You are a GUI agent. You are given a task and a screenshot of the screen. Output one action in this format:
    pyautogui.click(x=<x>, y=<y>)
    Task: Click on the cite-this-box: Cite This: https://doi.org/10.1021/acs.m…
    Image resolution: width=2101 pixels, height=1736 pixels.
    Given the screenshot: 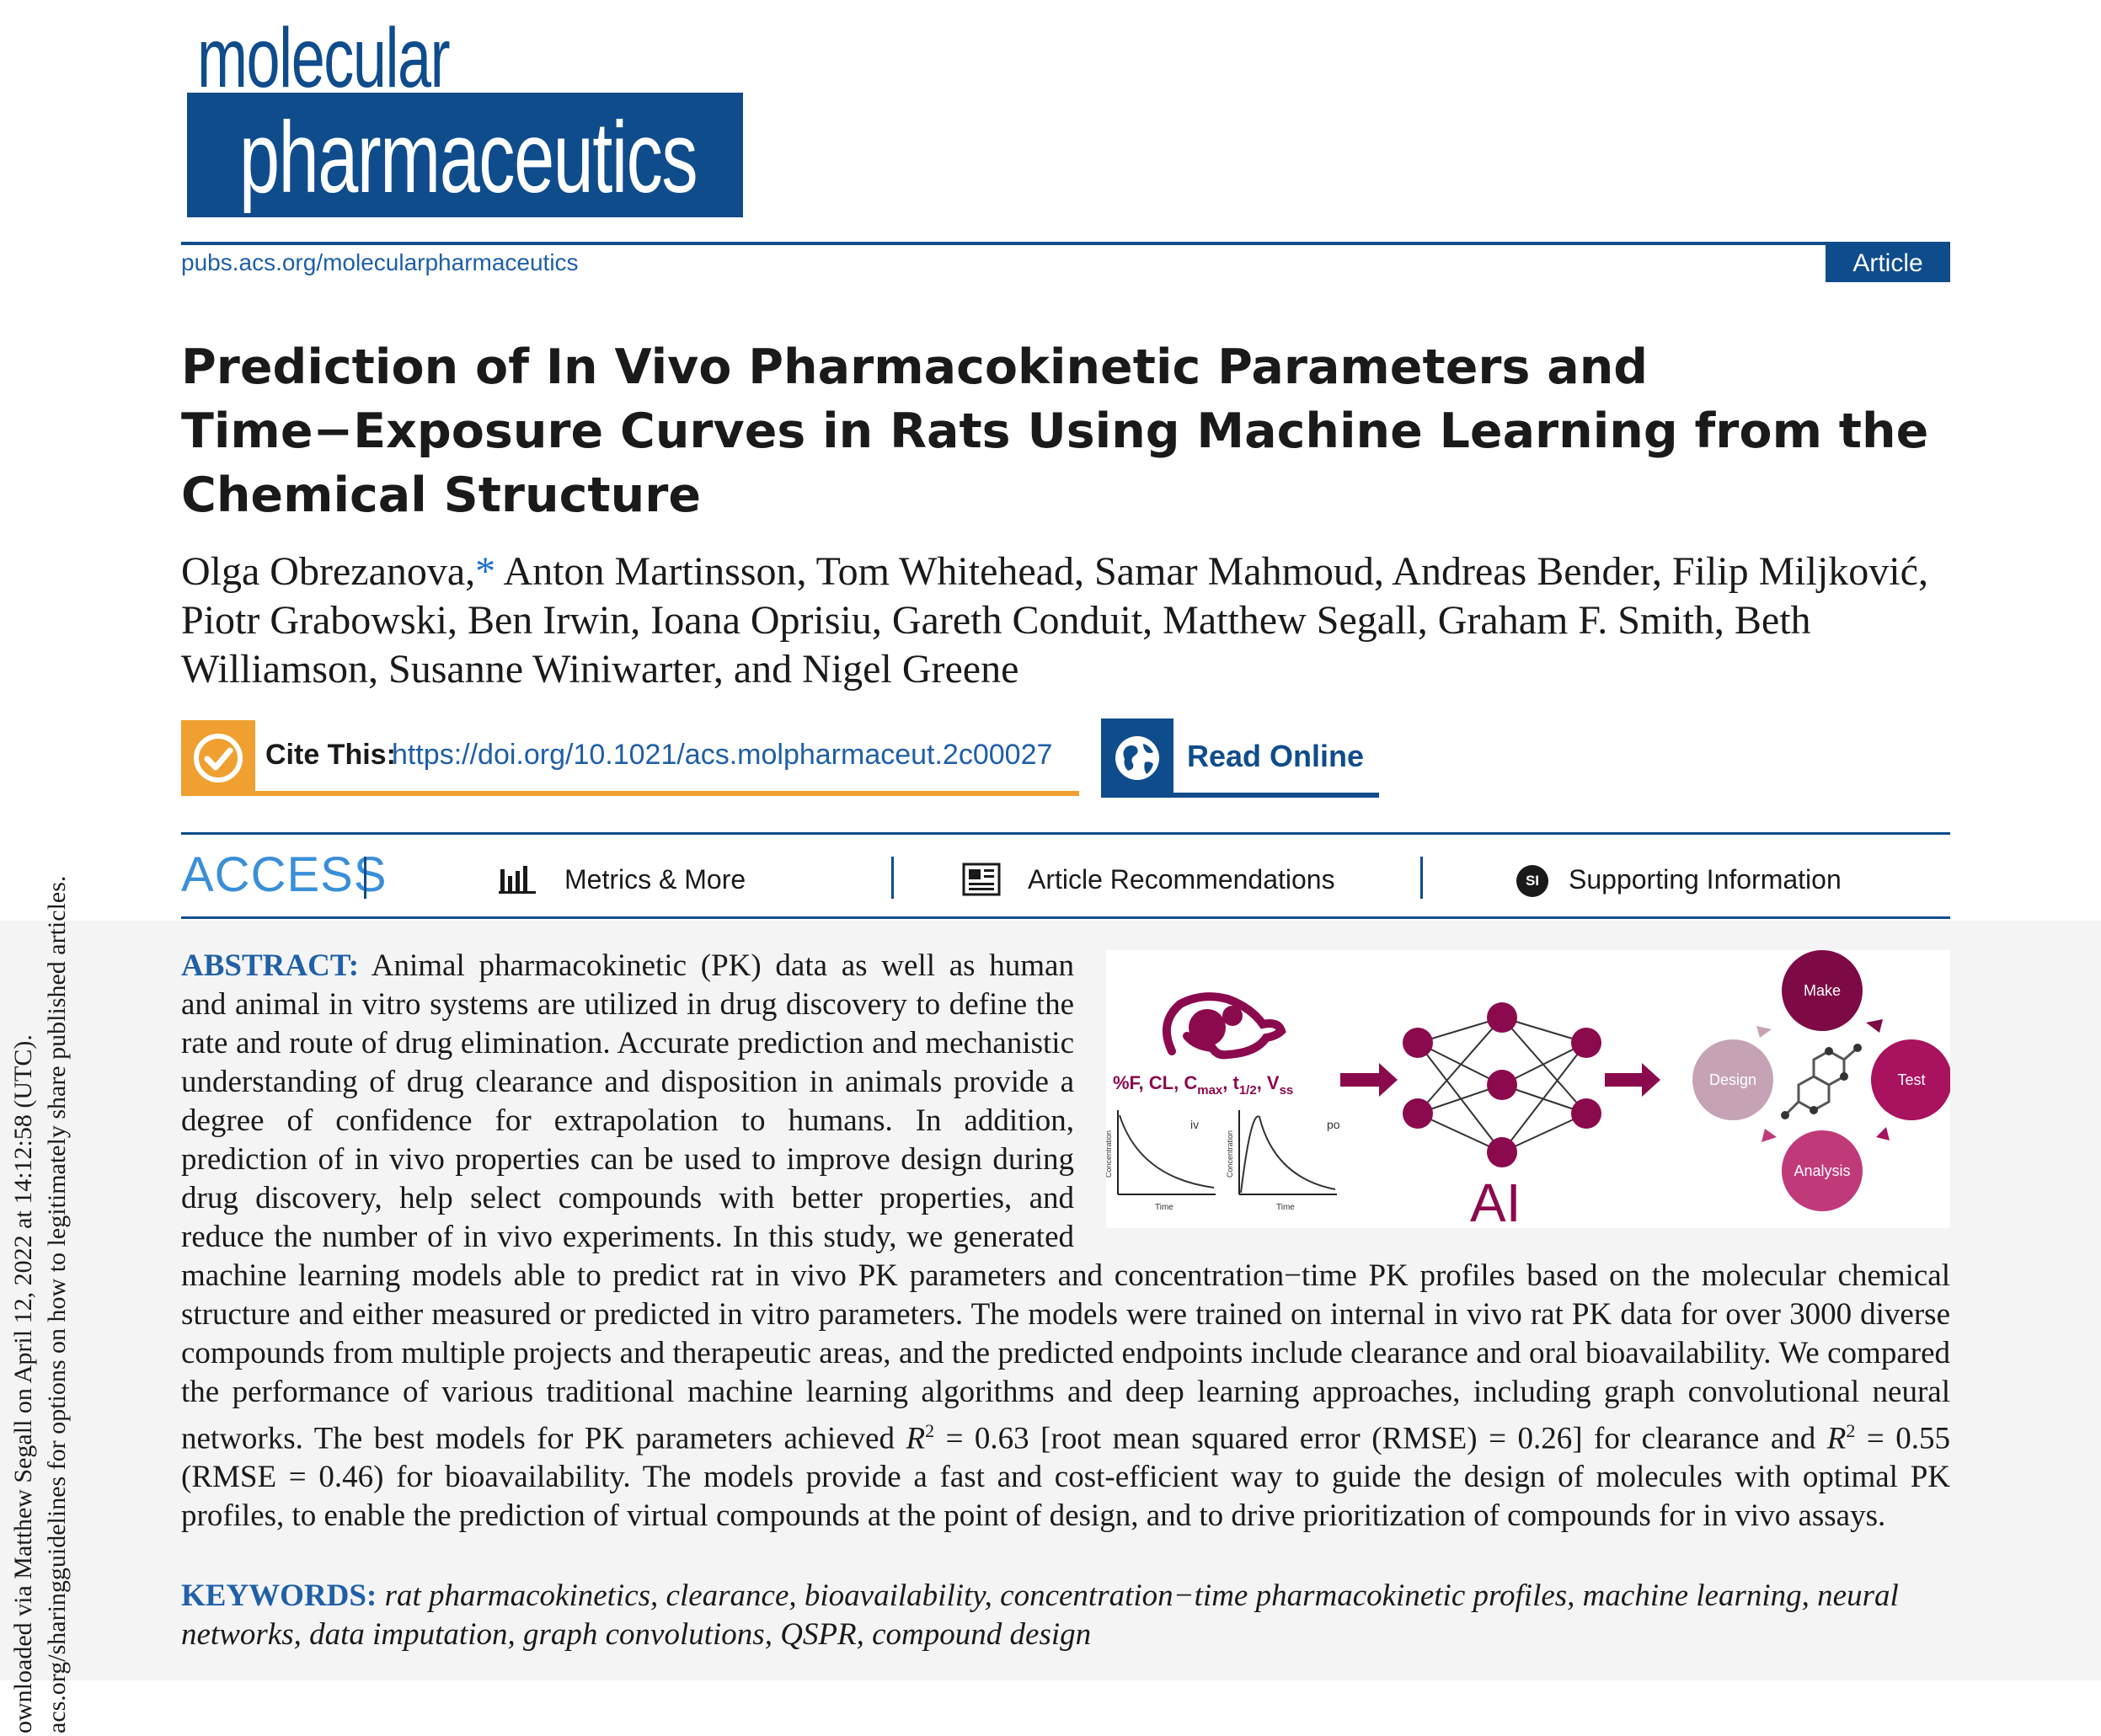 What is the action you would take?
    pyautogui.click(x=630, y=758)
    